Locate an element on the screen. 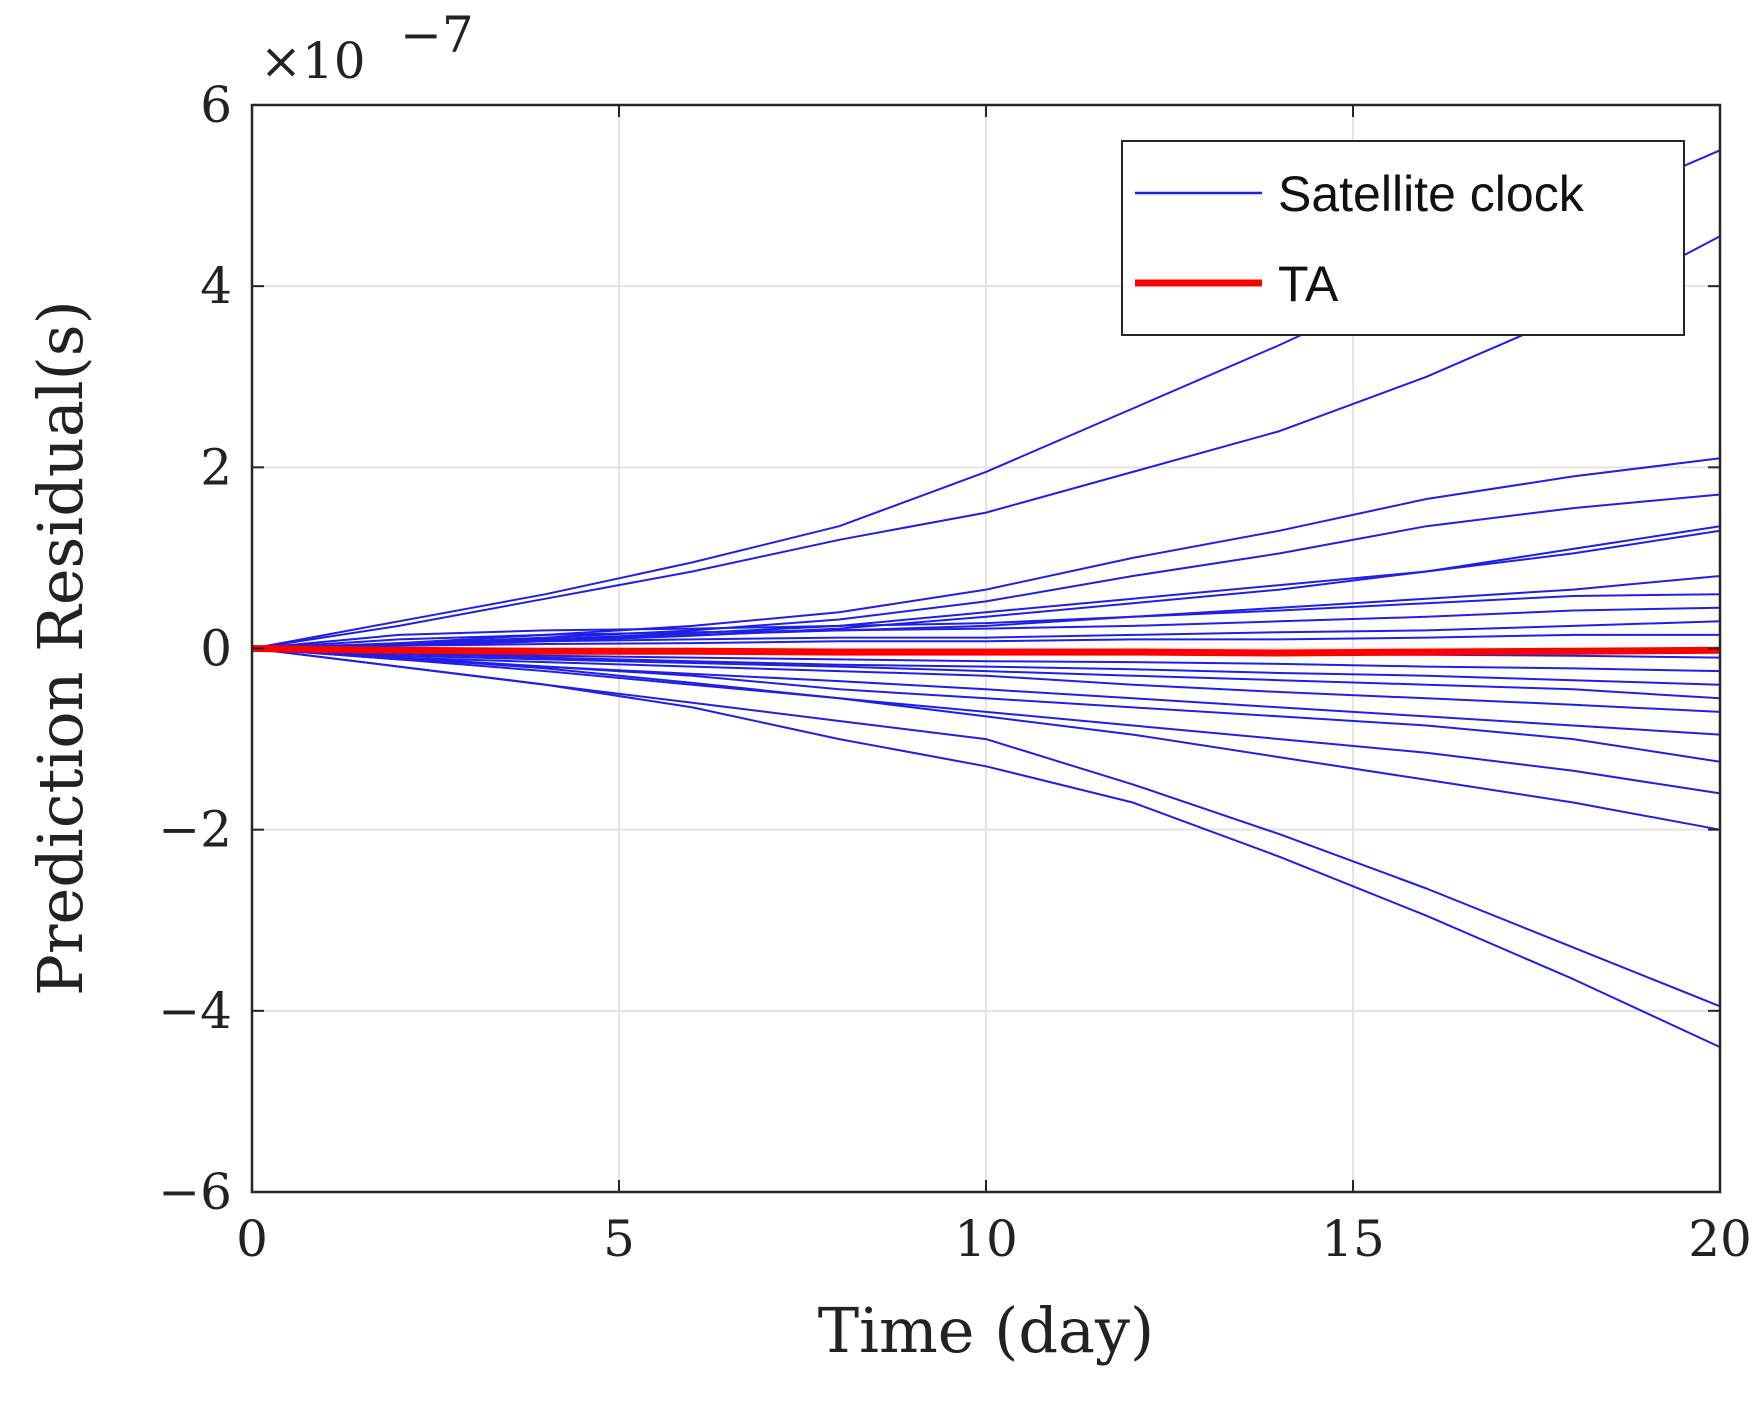 The height and width of the screenshot is (1411, 1761). x-axis-title: Time (day) is located at coordinates (986, 1330).